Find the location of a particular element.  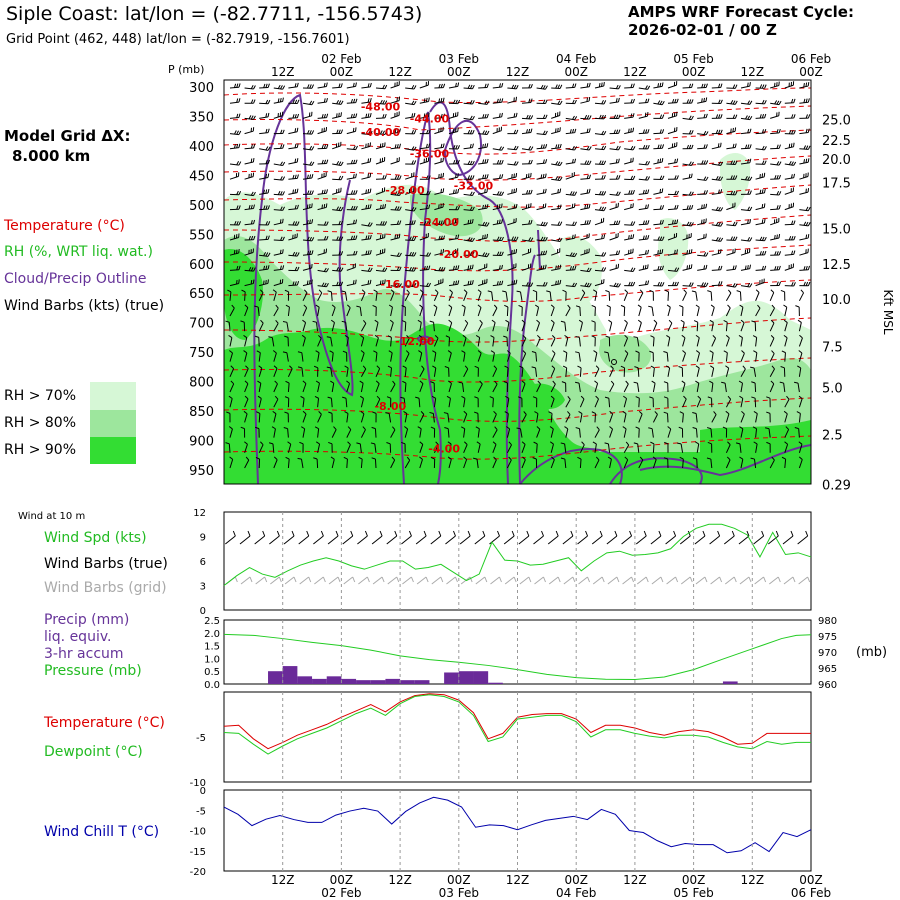

pressure-tick: 300 is located at coordinates (201, 88).